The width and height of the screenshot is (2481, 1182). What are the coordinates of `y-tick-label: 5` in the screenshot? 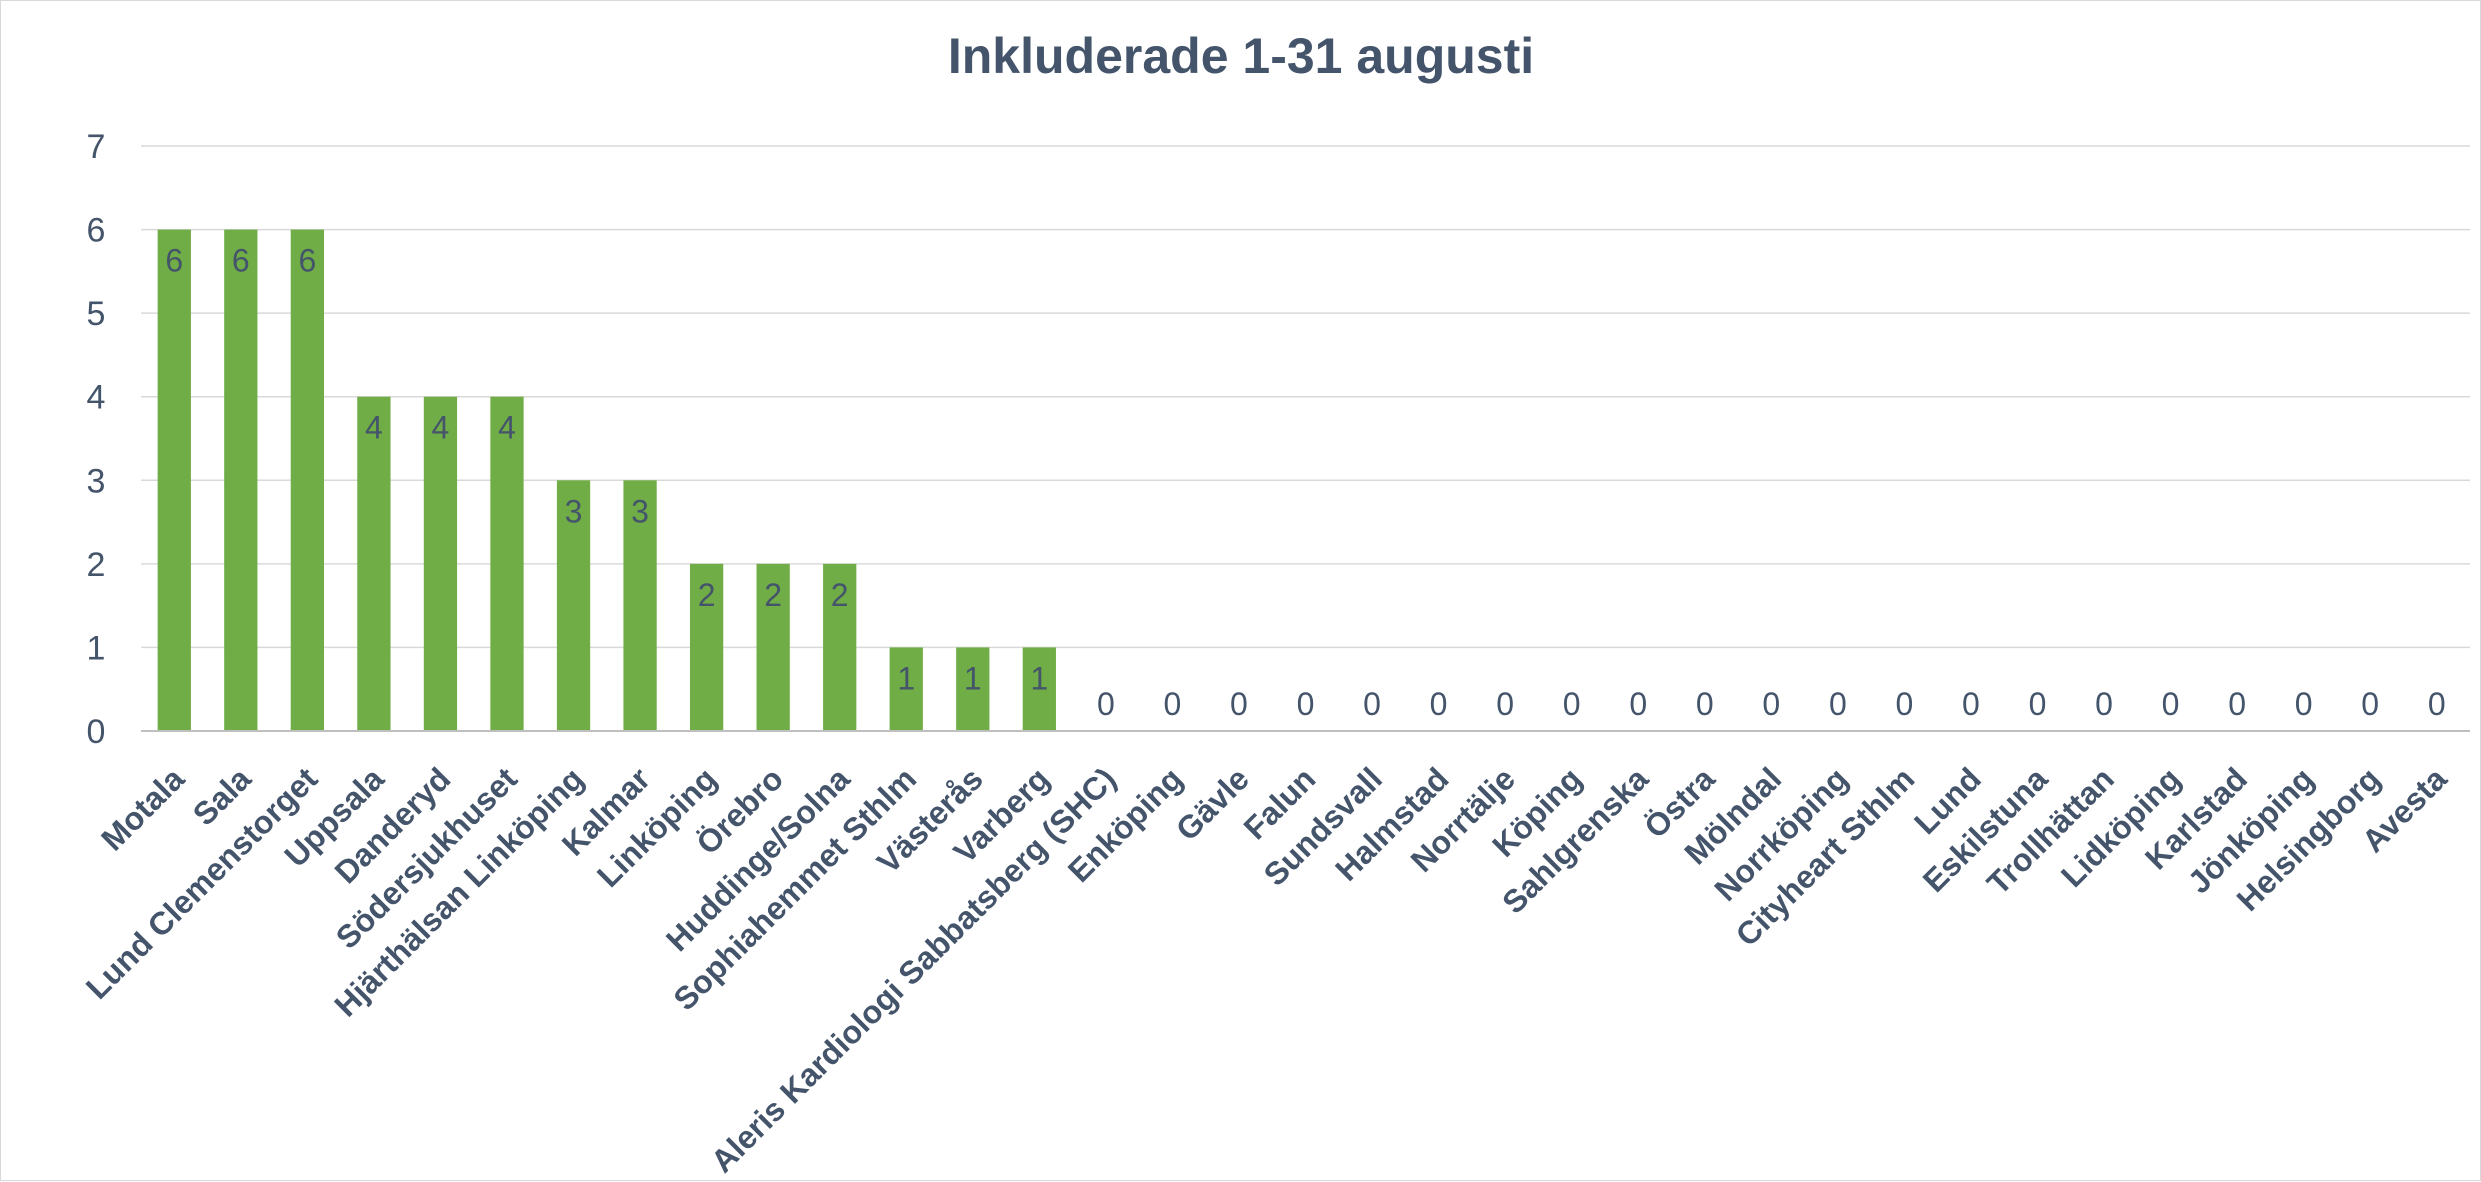 It's located at (96, 314).